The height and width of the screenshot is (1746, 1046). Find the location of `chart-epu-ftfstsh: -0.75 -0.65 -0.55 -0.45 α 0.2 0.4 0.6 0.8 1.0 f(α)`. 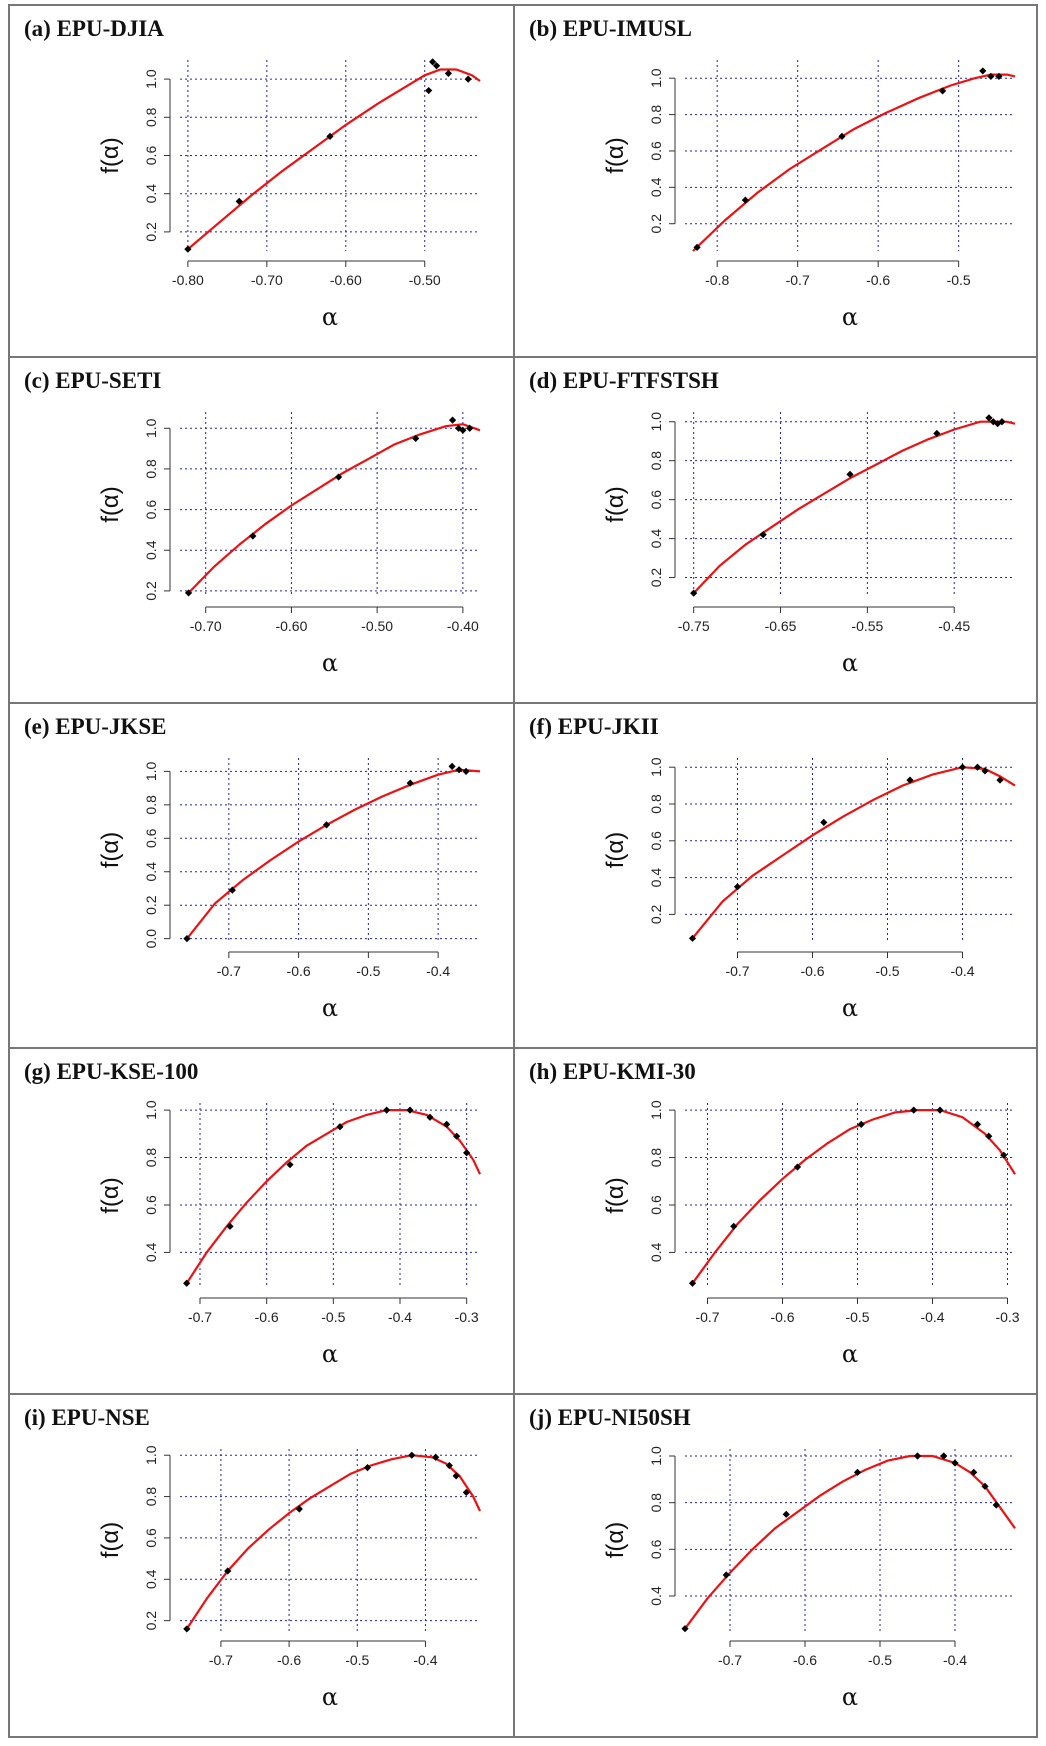

chart-epu-ftfstsh: -0.75 -0.65 -0.55 -0.45 α 0.2 0.4 0.6 0.8 1.0 f(α) is located at coordinates (809, 544).